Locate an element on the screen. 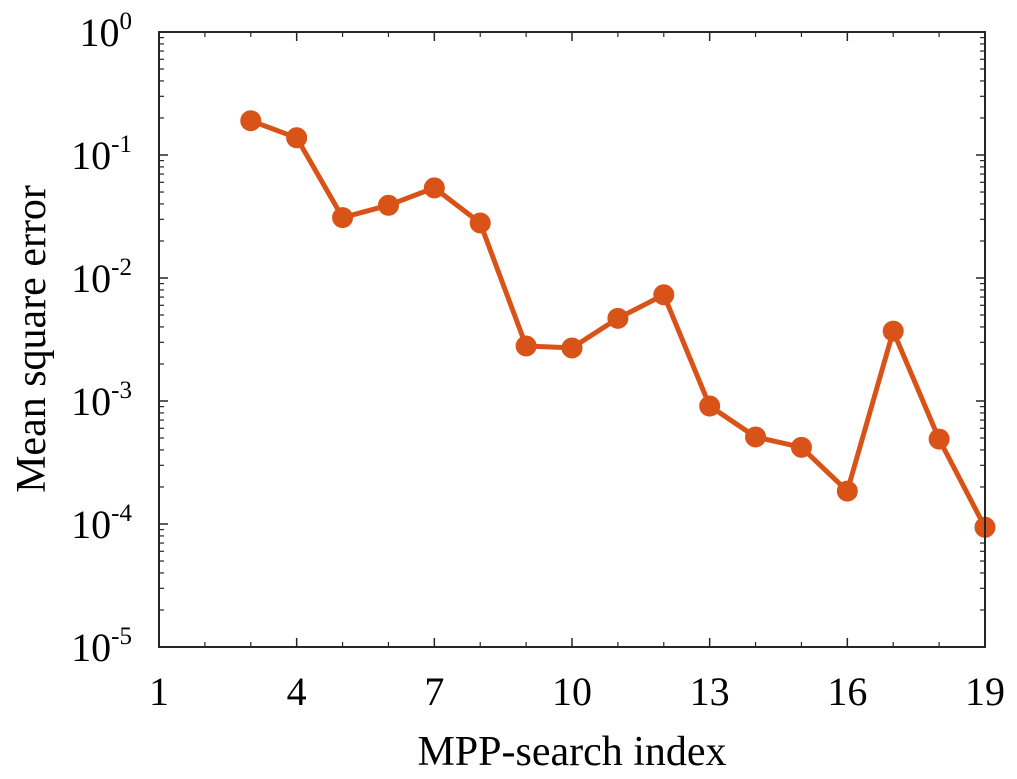 Image resolution: width=1017 pixels, height=779 pixels. y-tick-label: 10⁻³ is located at coordinates (101, 400).